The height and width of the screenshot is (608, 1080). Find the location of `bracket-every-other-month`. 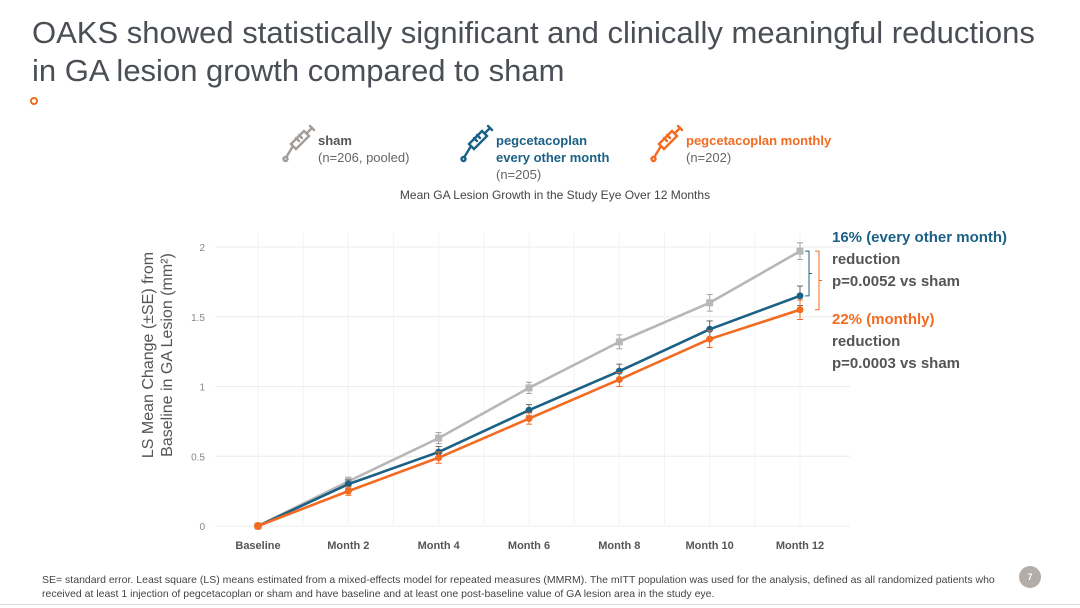

bracket-every-other-month is located at coordinates (808, 273).